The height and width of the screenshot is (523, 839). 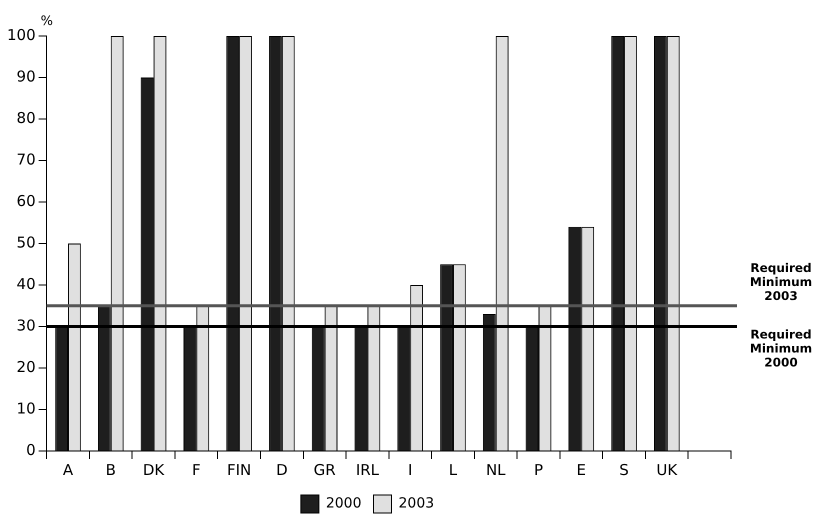 I want to click on x-tick-label: P, so click(x=539, y=469).